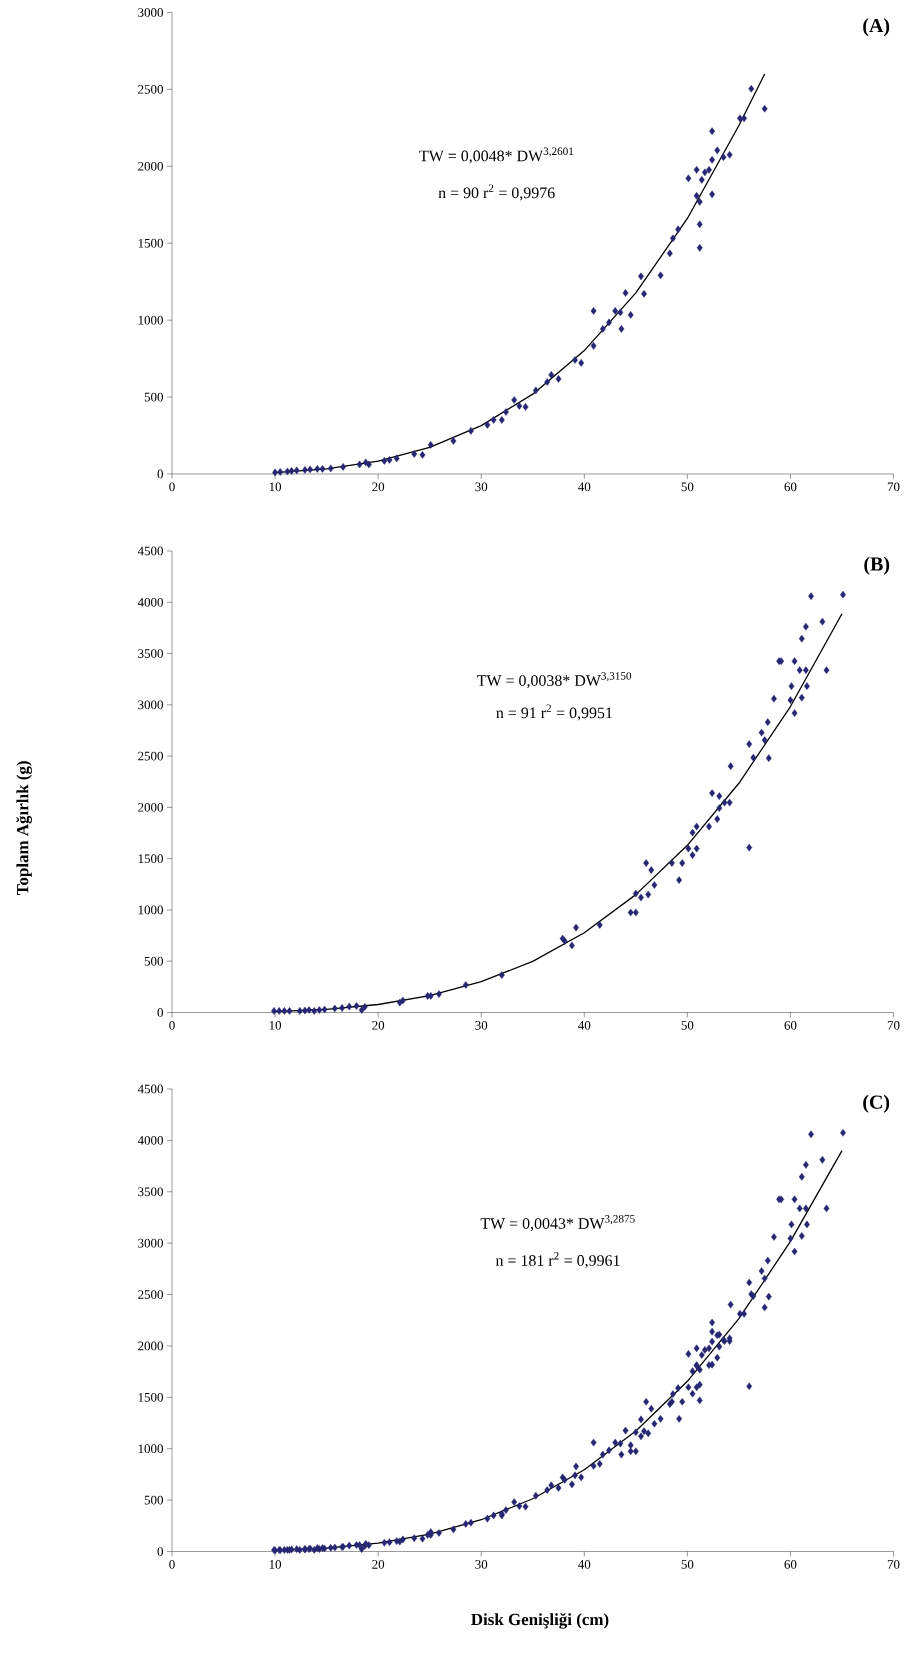 The height and width of the screenshot is (1663, 918). I want to click on chart-title: (C), so click(876, 1103).